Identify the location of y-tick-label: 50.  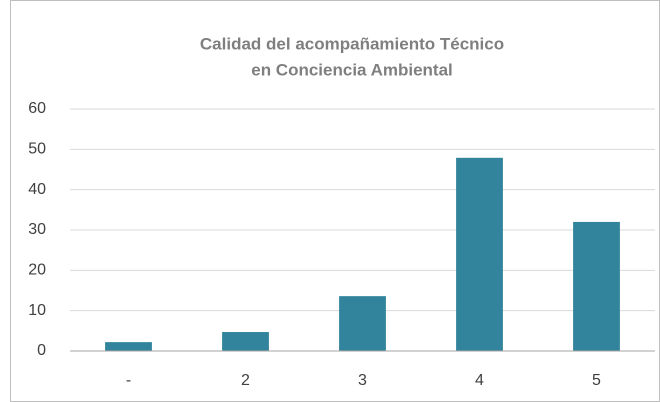
(37, 149).